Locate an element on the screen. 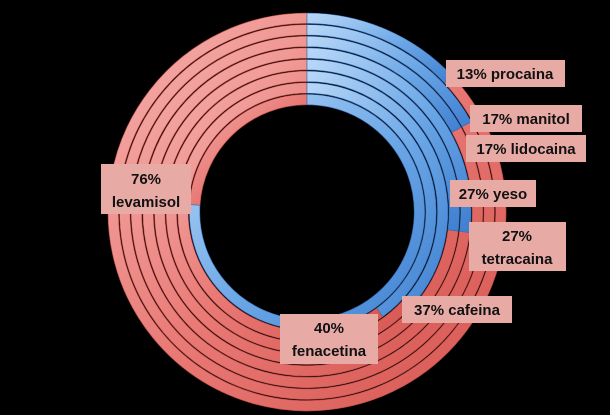 The width and height of the screenshot is (610, 415). ring-tetracaina-segment is located at coordinates (383, 145).